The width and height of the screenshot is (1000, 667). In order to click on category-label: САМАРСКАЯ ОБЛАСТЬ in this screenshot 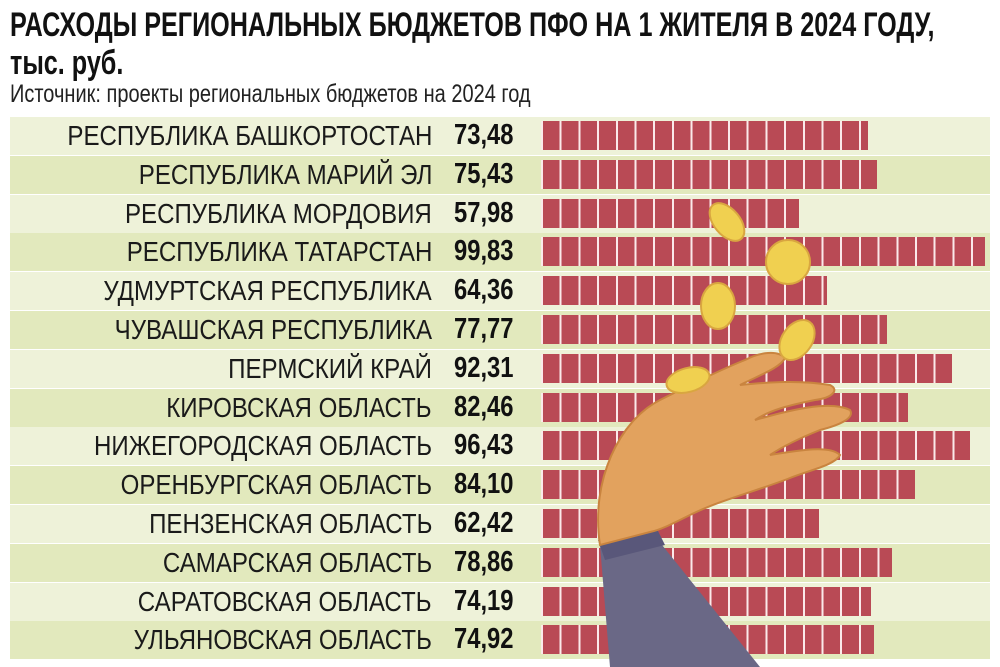, I will do `click(297, 562)`.